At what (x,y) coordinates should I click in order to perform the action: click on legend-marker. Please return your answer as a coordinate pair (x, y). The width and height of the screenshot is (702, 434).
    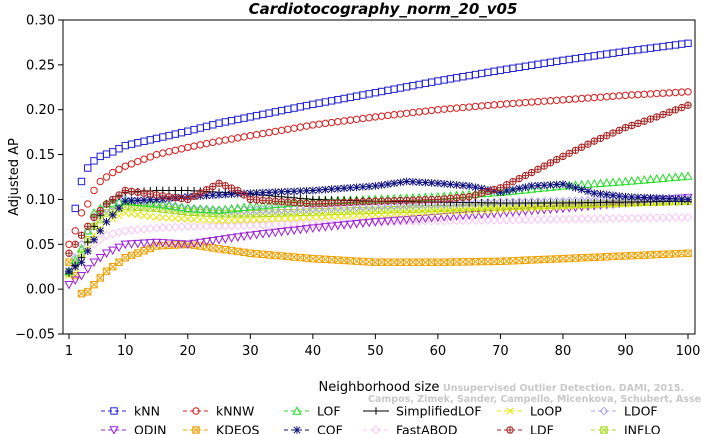
    Looking at the image, I should click on (376, 411).